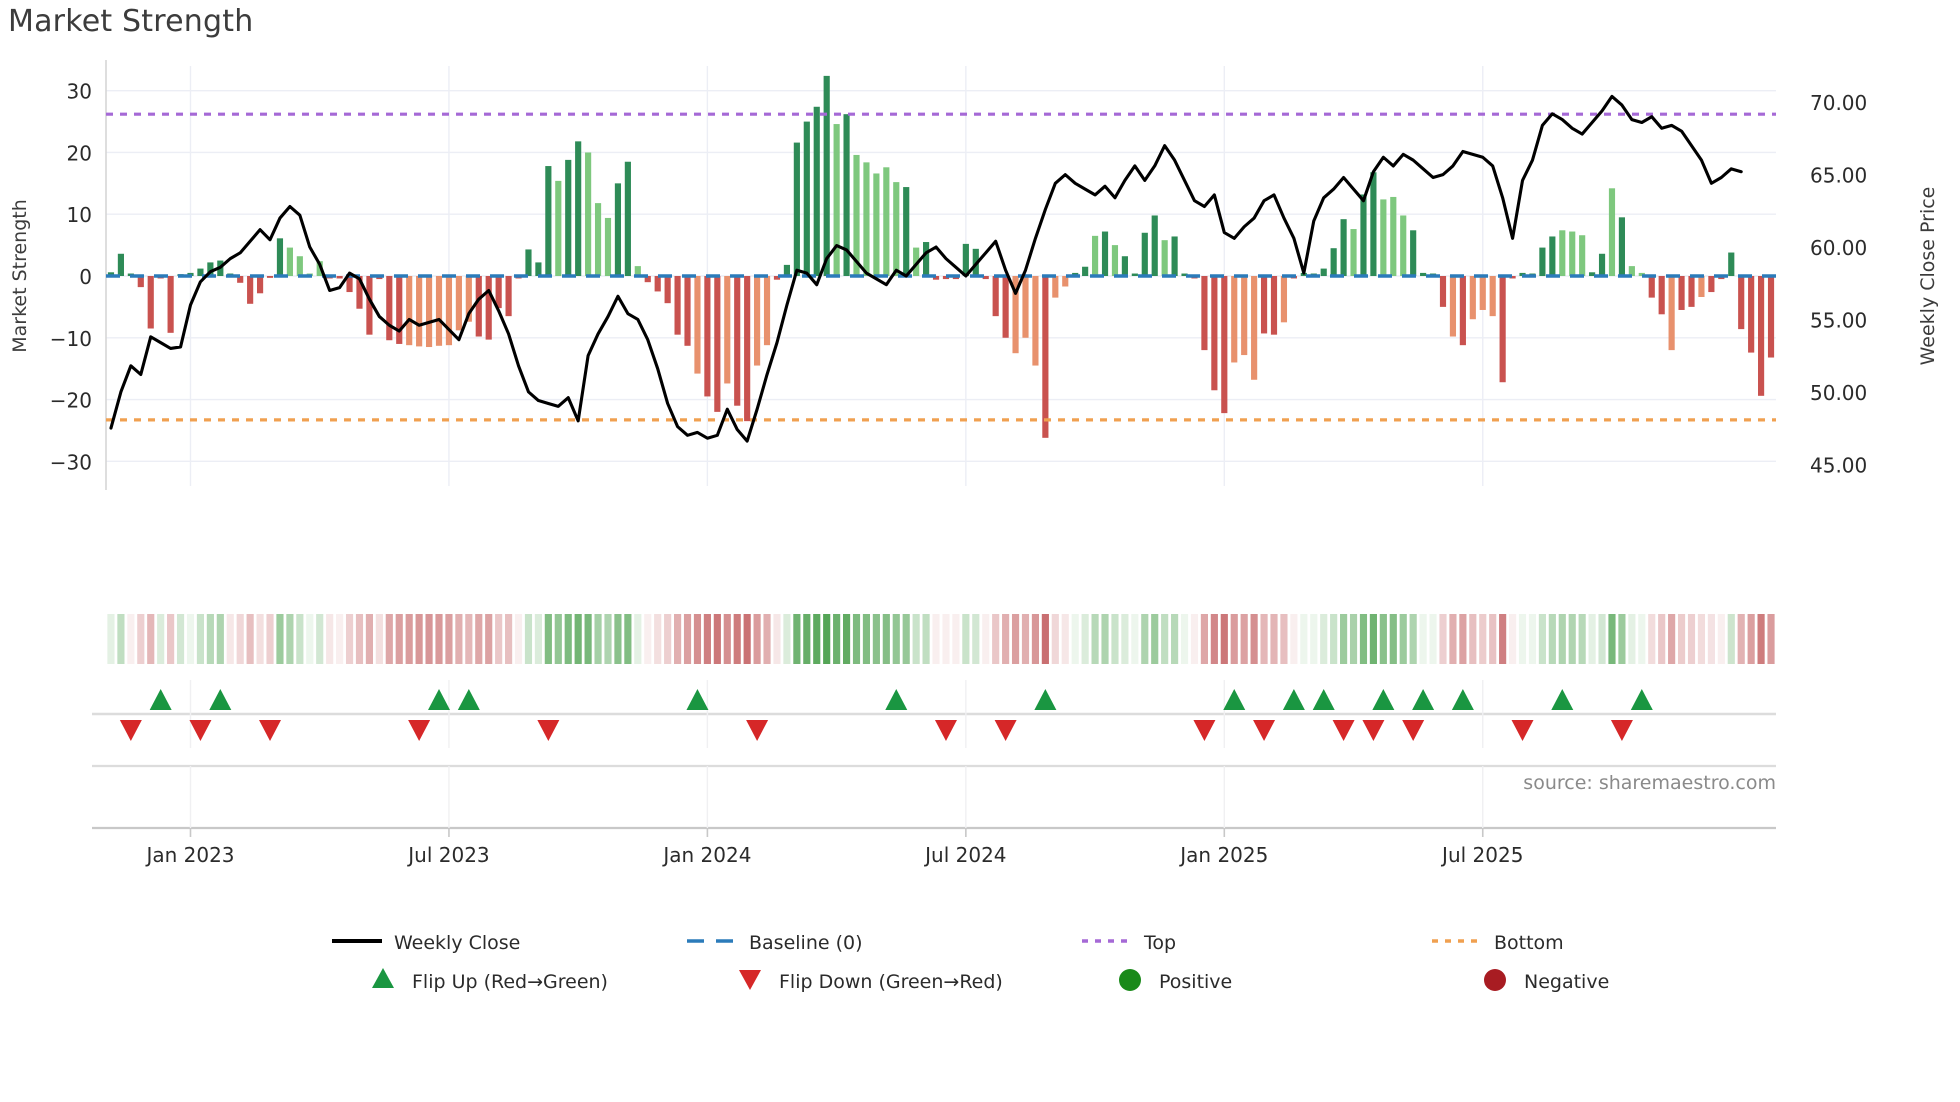 The width and height of the screenshot is (1960, 1102). Describe the element at coordinates (934, 800) in the screenshot. I see `lower-panel` at that location.